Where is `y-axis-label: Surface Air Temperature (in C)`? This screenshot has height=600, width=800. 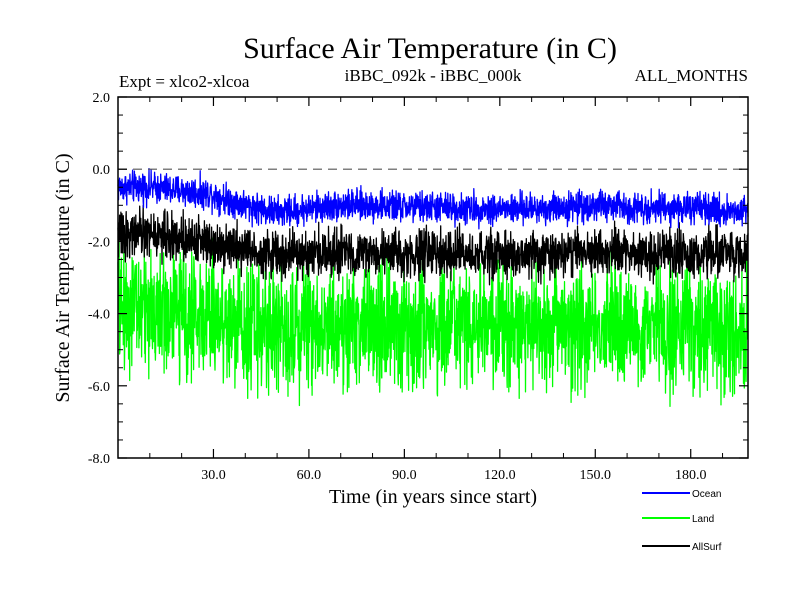
y-axis-label: Surface Air Temperature (in C) is located at coordinates (63, 277).